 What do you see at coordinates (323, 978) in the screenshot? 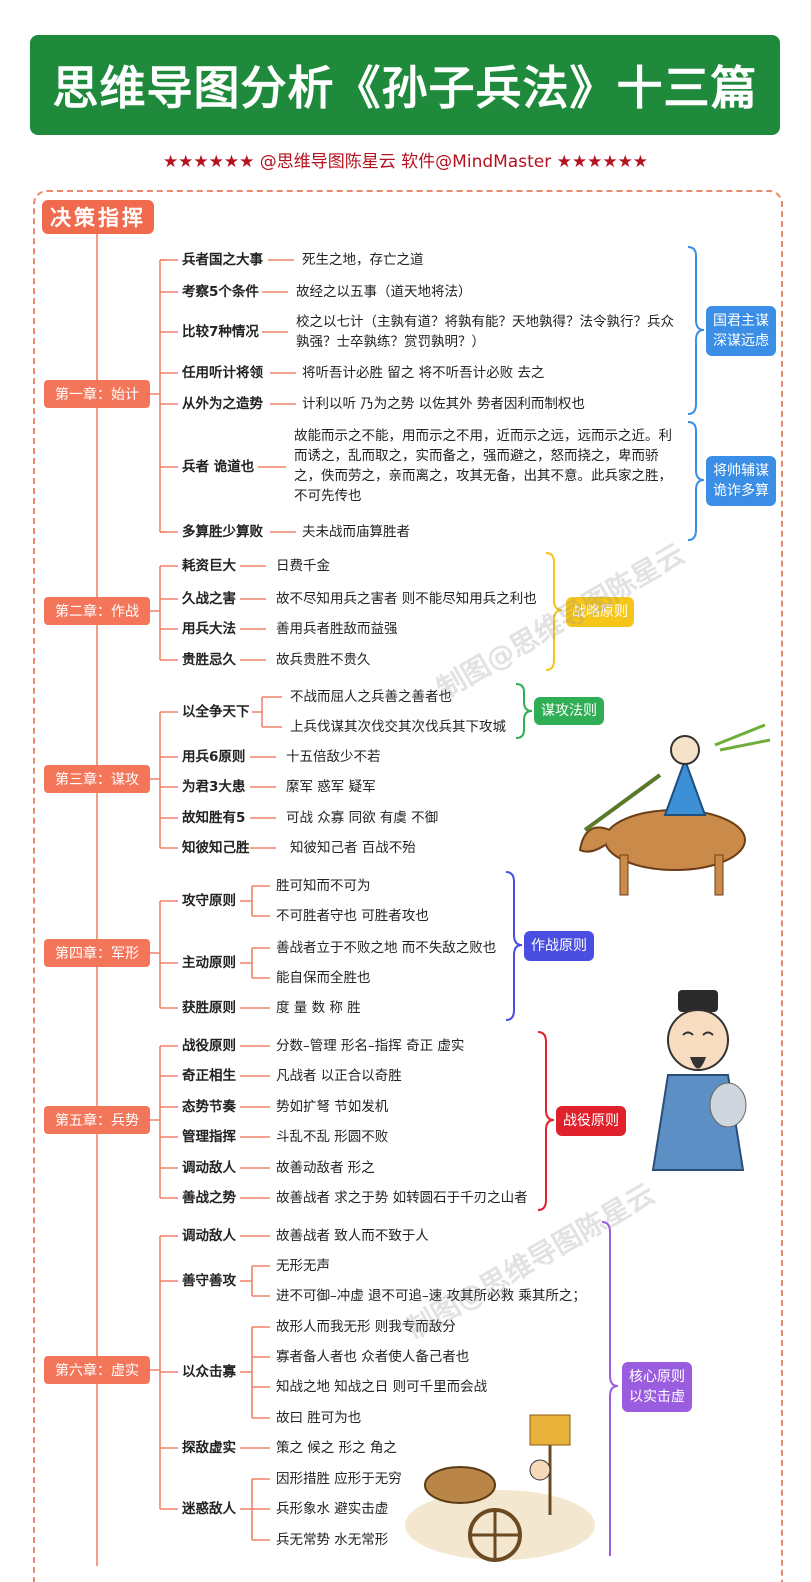
I see `ch4-item-2-sub-2: 能自保而全胜也` at bounding box center [323, 978].